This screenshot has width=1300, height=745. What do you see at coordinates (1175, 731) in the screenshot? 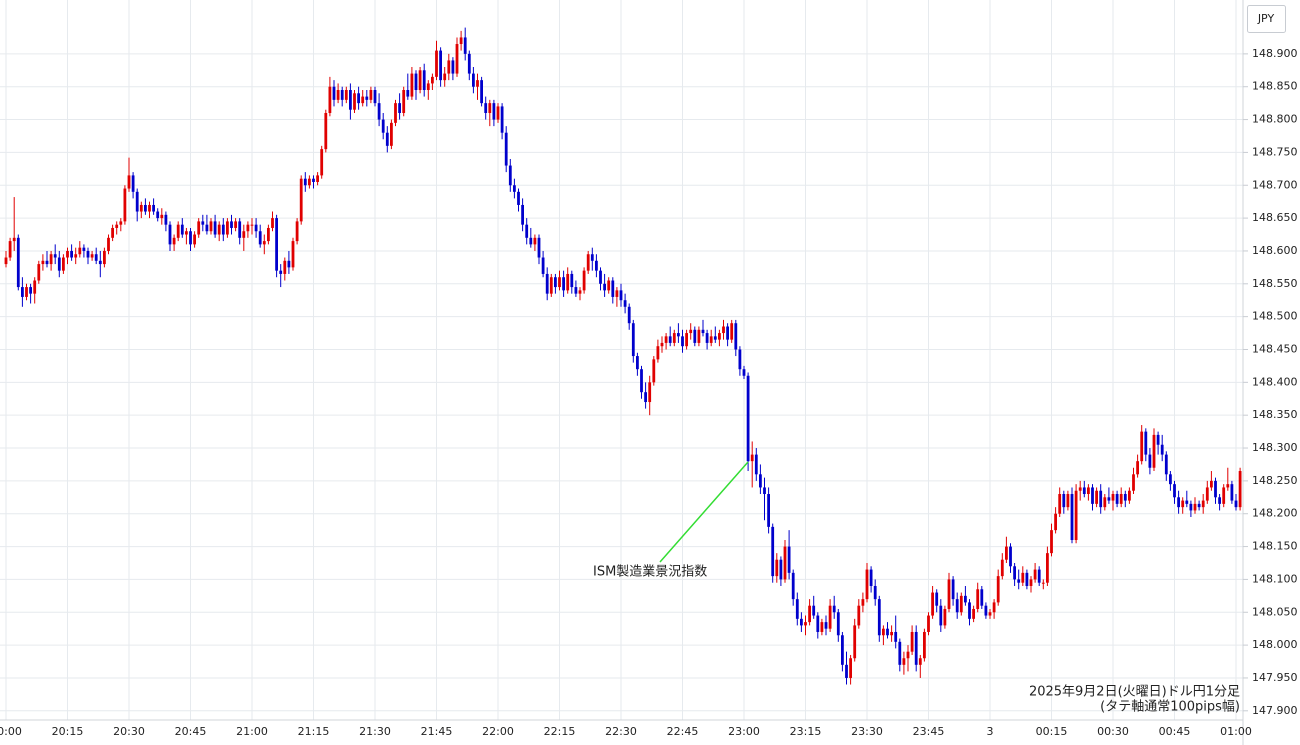
I see `x-tick-label: 00:45` at bounding box center [1175, 731].